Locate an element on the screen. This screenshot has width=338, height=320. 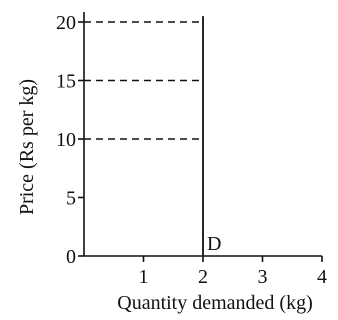
y-axis-ticks: 0 5 10 15 20 is located at coordinates (70, 140).